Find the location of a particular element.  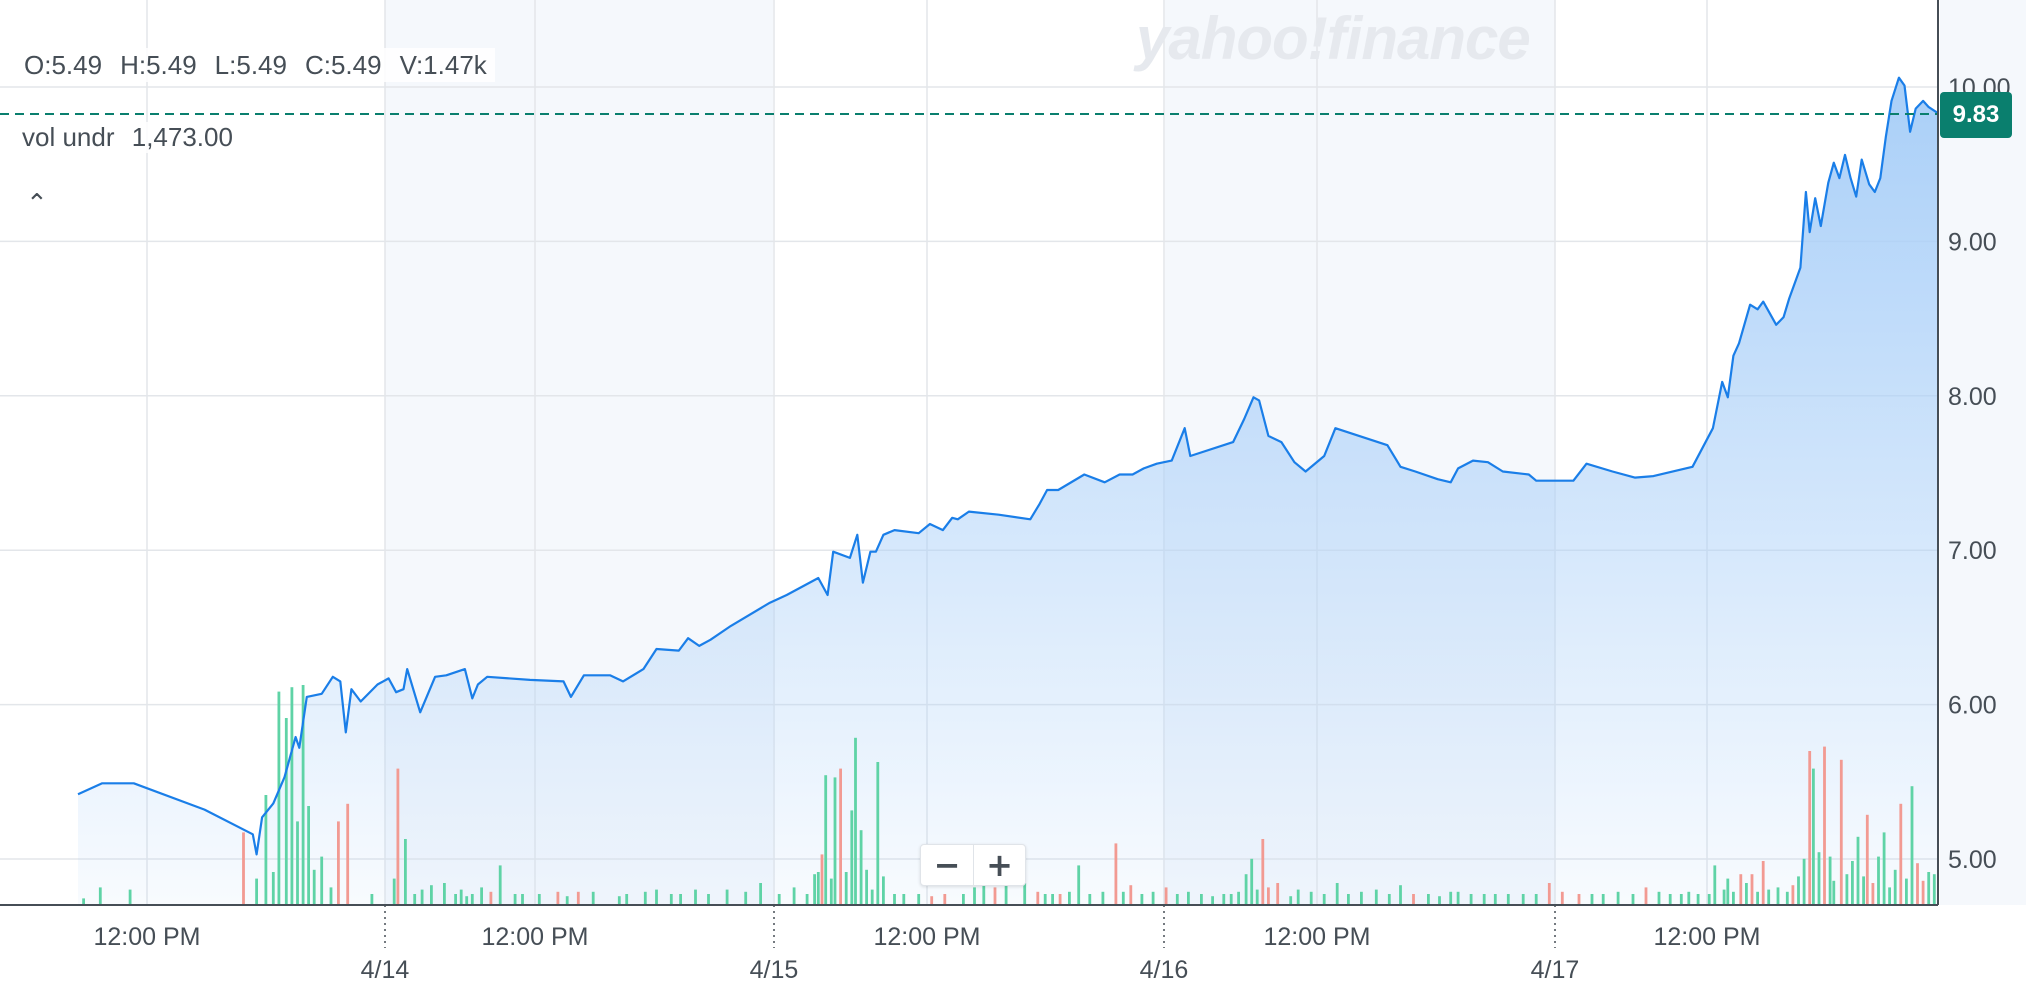

y-tick-label-3: 8.00 is located at coordinates (1972, 397).